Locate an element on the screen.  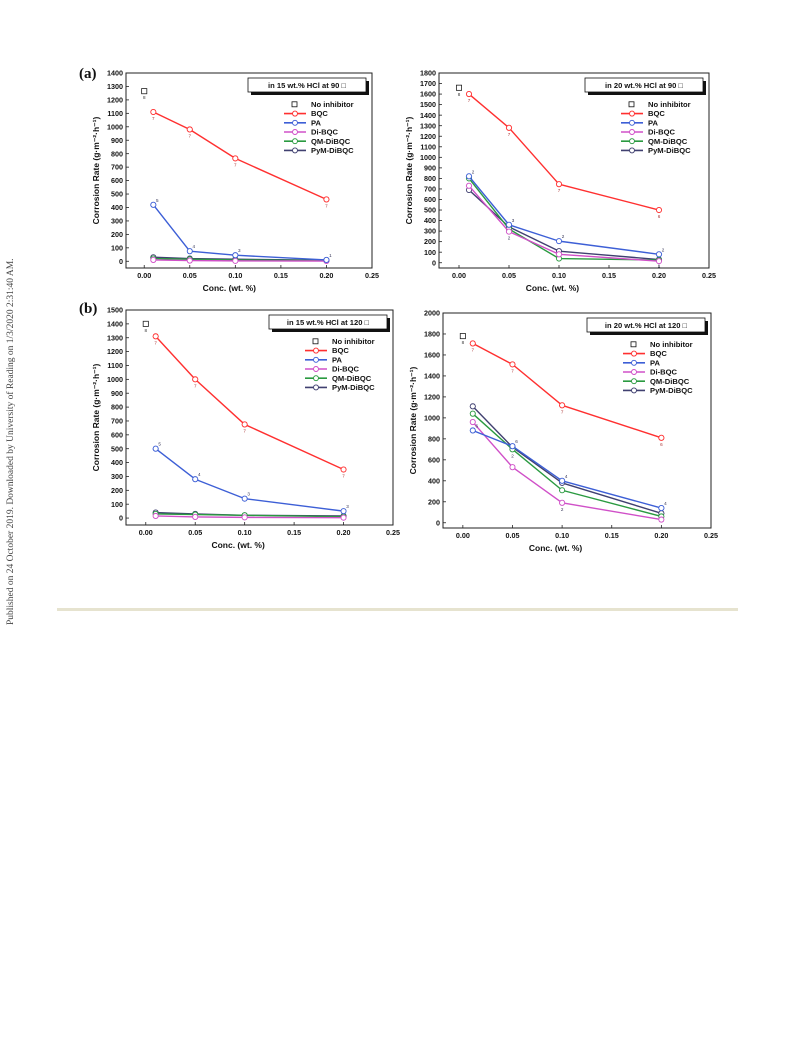
y-tick-label: 900 is located at coordinates (117, 393).